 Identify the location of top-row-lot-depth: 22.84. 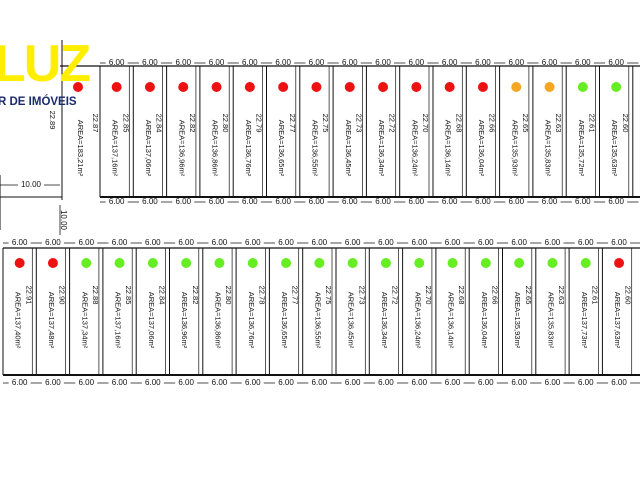
(159, 123).